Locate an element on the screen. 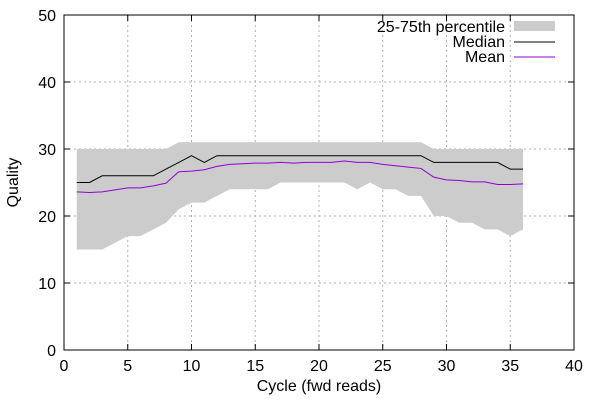 This screenshot has height=400, width=600. y-tick-label: 50 is located at coordinates (47, 16).